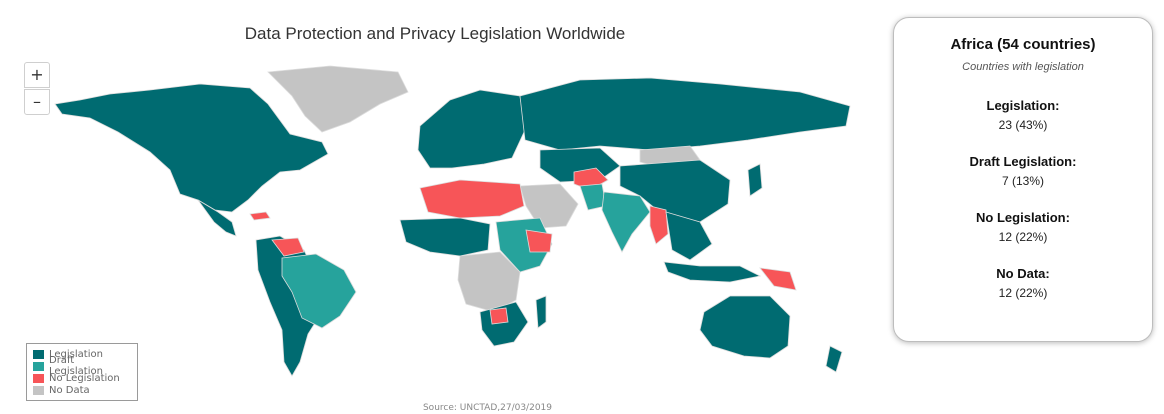 The height and width of the screenshot is (414, 1164). I want to click on ethiopia-region, so click(539, 241).